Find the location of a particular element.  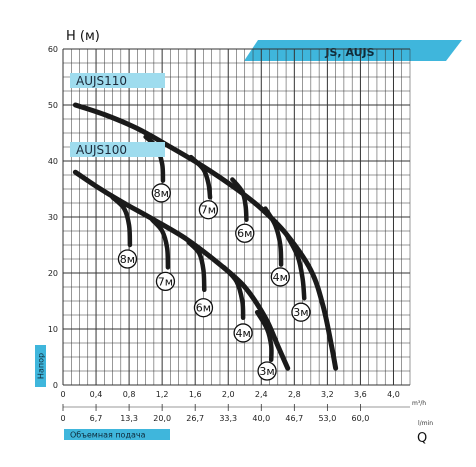

x-band-bg is located at coordinates (117, 434).